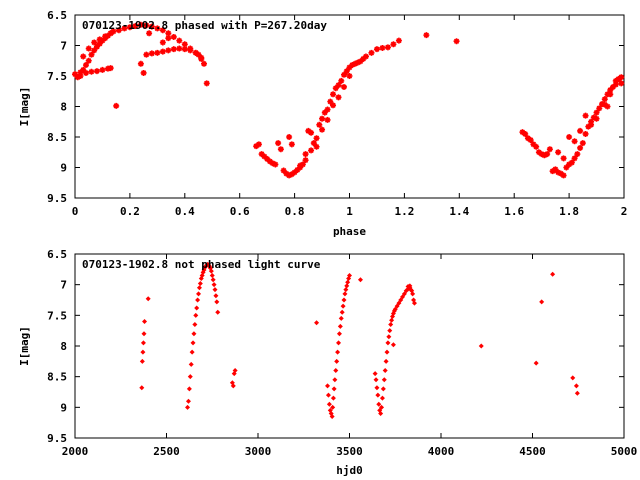  I want to click on chart-title: 070123-1902.8 not phased light curve, so click(201, 264).